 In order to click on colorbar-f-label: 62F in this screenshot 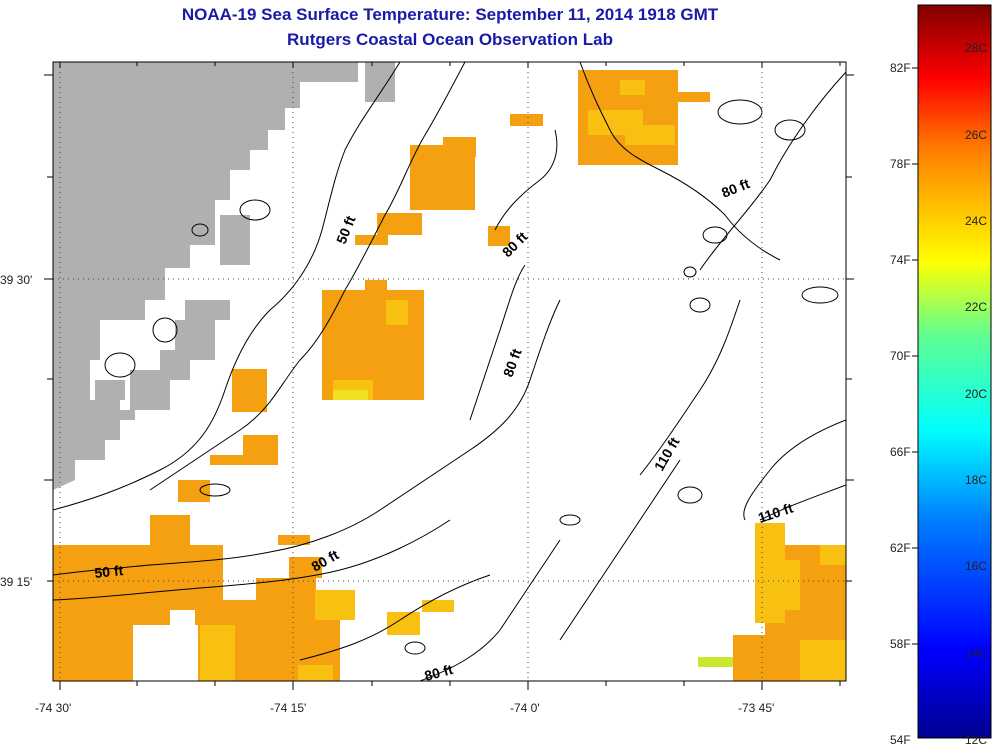, I will do `click(900, 548)`.